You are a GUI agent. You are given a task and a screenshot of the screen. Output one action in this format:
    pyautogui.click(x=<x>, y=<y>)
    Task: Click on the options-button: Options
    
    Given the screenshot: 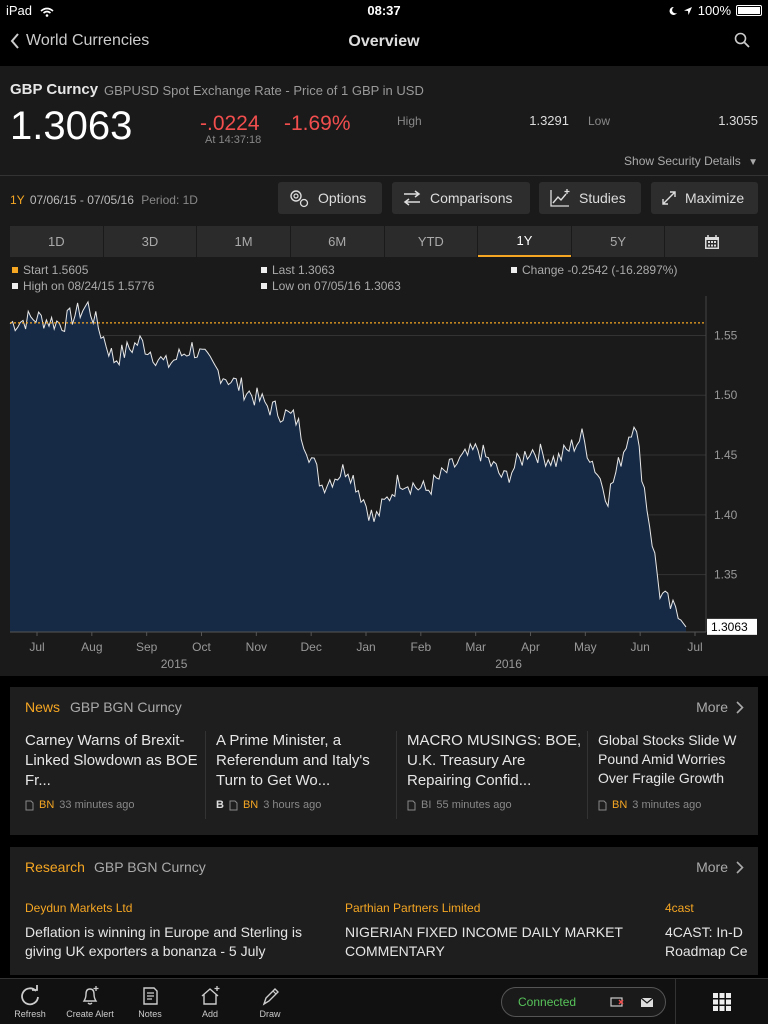 What is the action you would take?
    pyautogui.click(x=330, y=198)
    